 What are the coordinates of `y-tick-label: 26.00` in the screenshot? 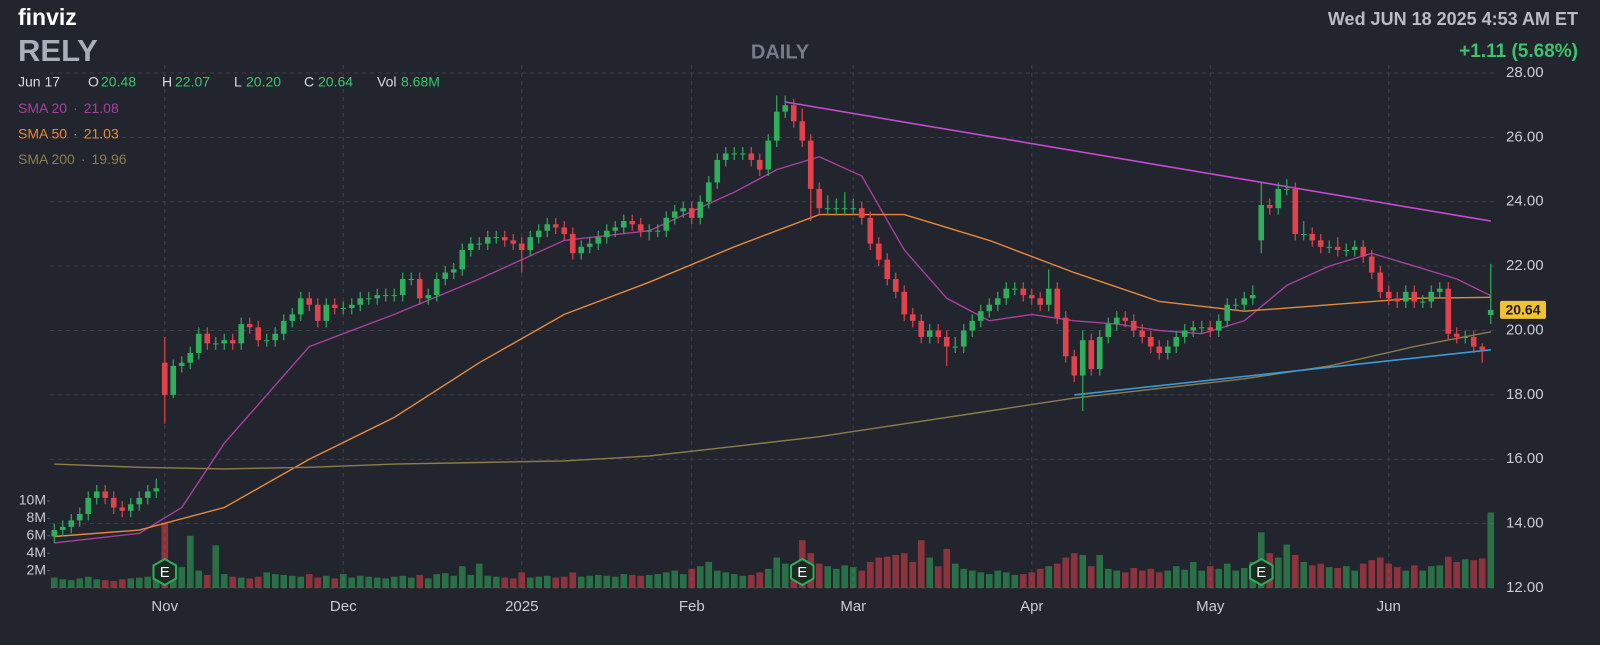 It's located at (1525, 136).